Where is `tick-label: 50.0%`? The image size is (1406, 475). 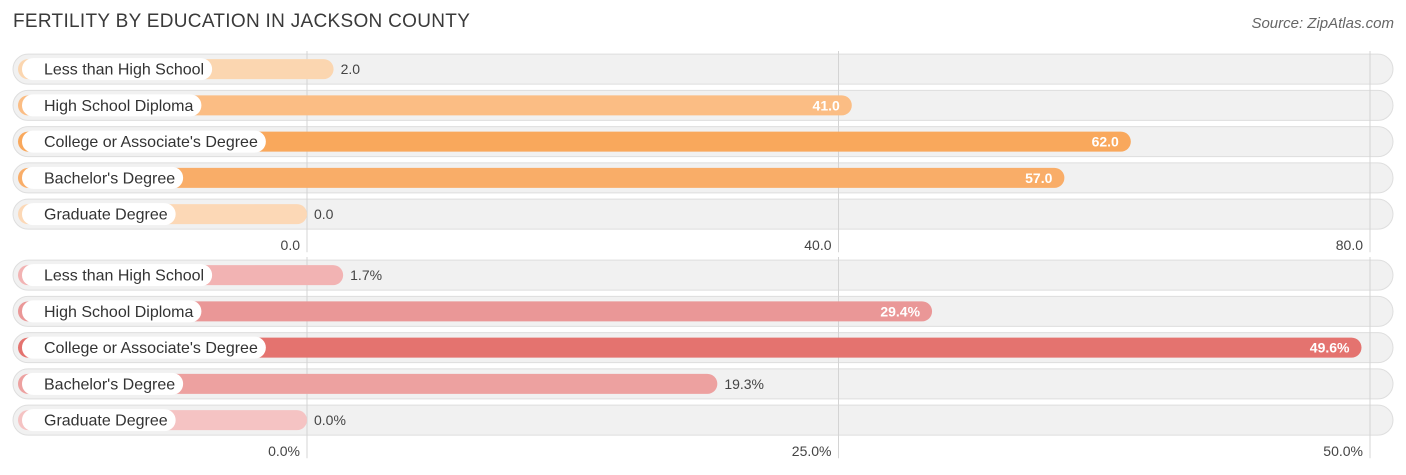 tick-label: 50.0% is located at coordinates (1343, 451).